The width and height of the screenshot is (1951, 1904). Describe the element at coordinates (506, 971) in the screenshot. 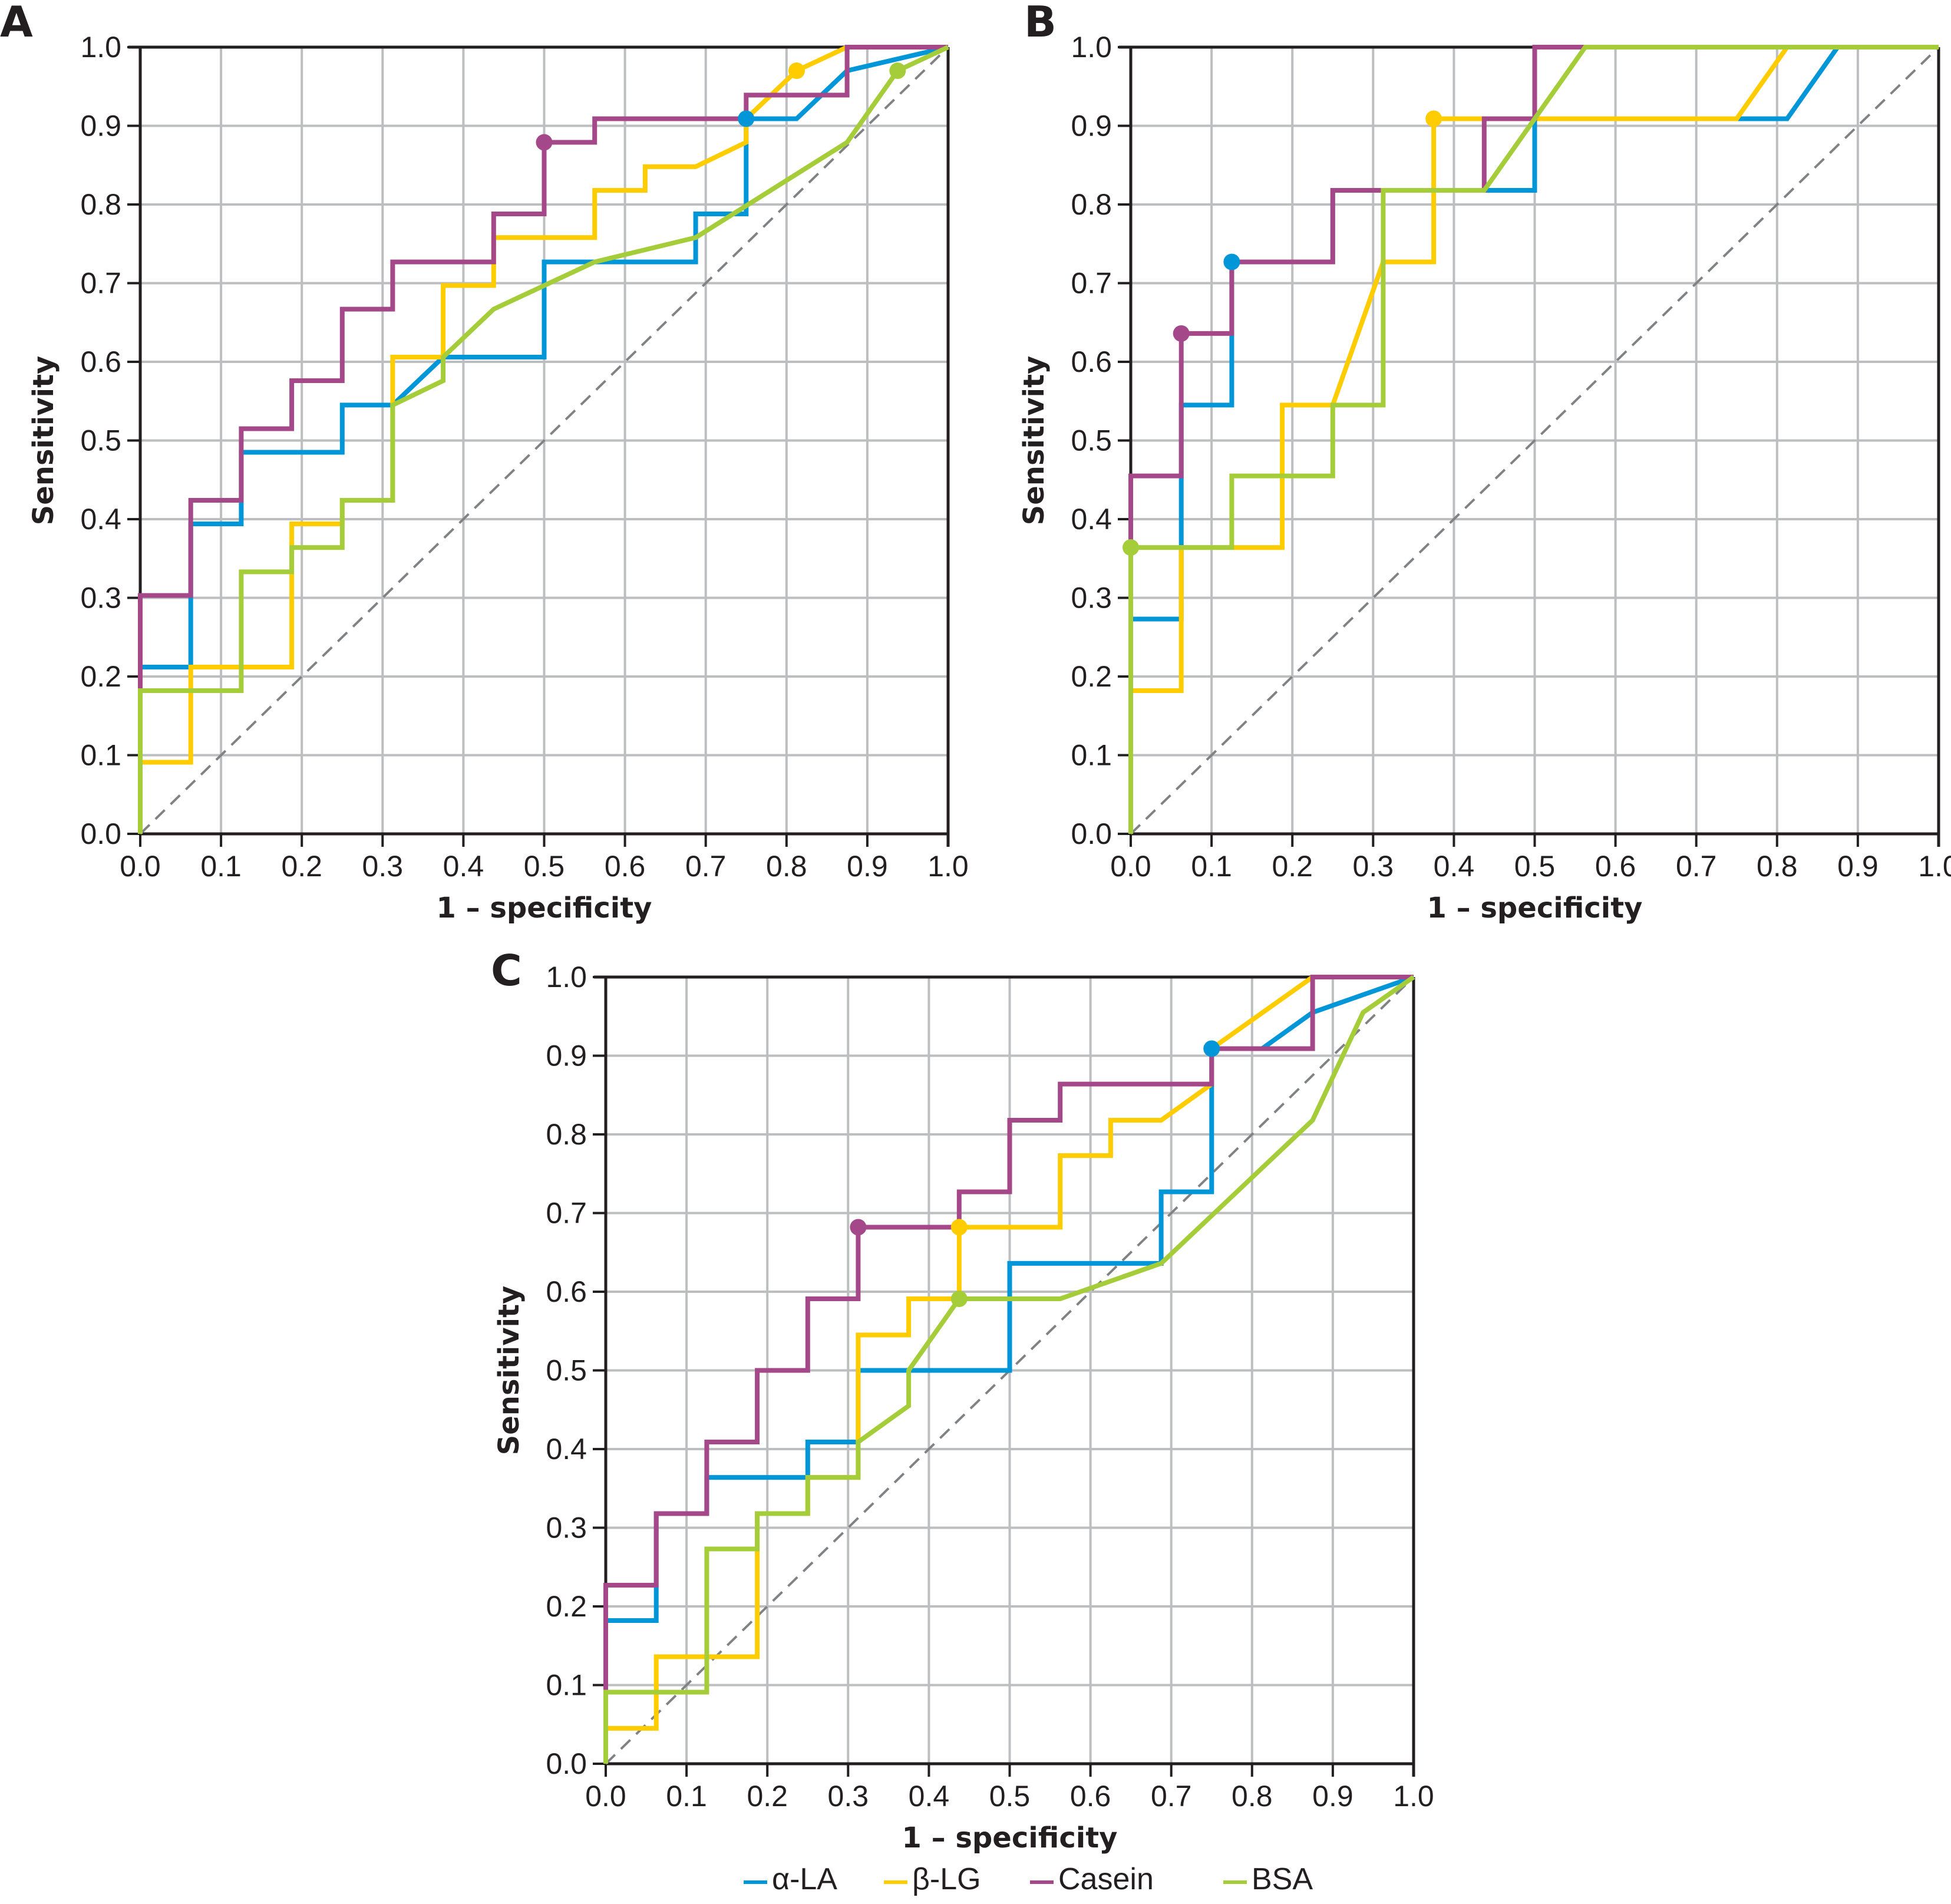

I see `panel-label: C` at that location.